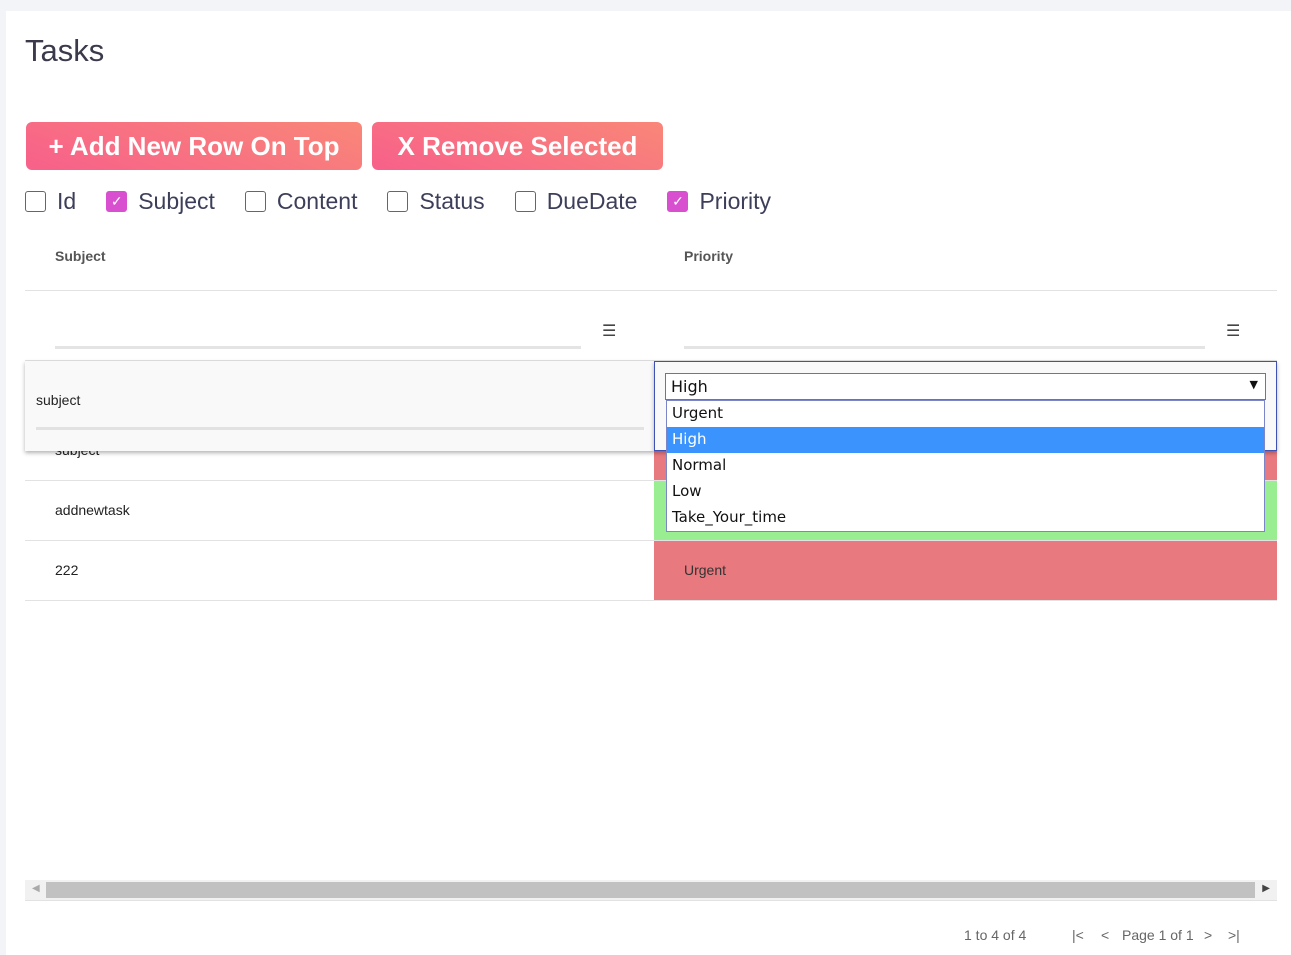  What do you see at coordinates (995, 935) in the screenshot?
I see `row-summary: 1 to 4 of 4` at bounding box center [995, 935].